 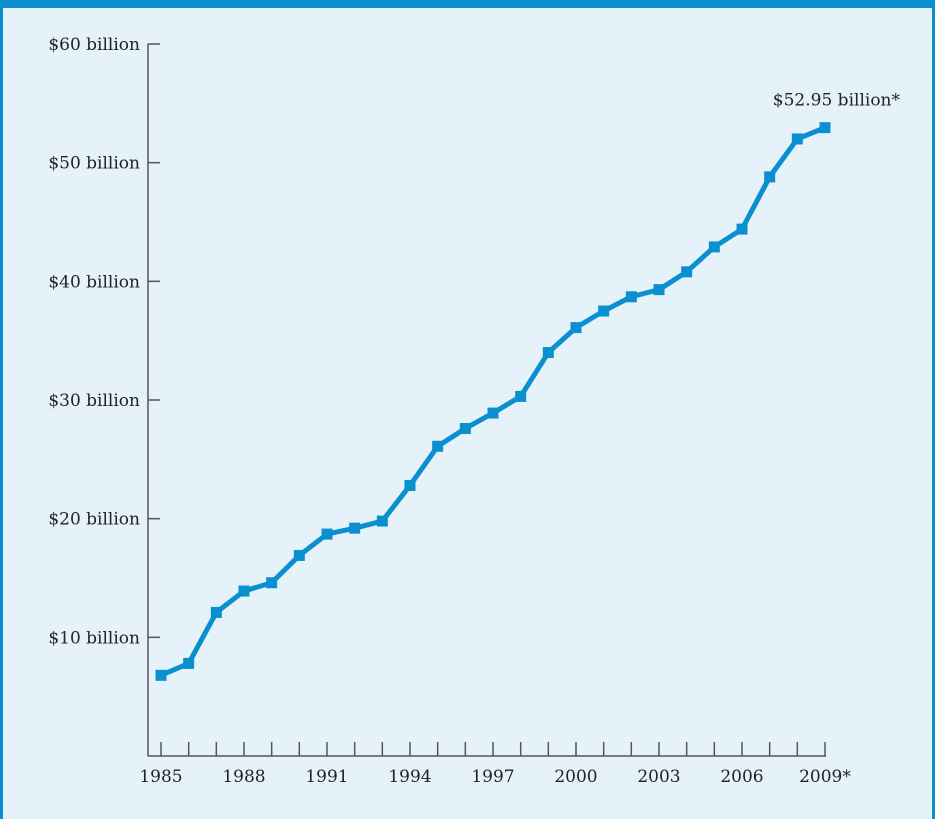 What do you see at coordinates (243, 777) in the screenshot?
I see `x-tick-label: 1988` at bounding box center [243, 777].